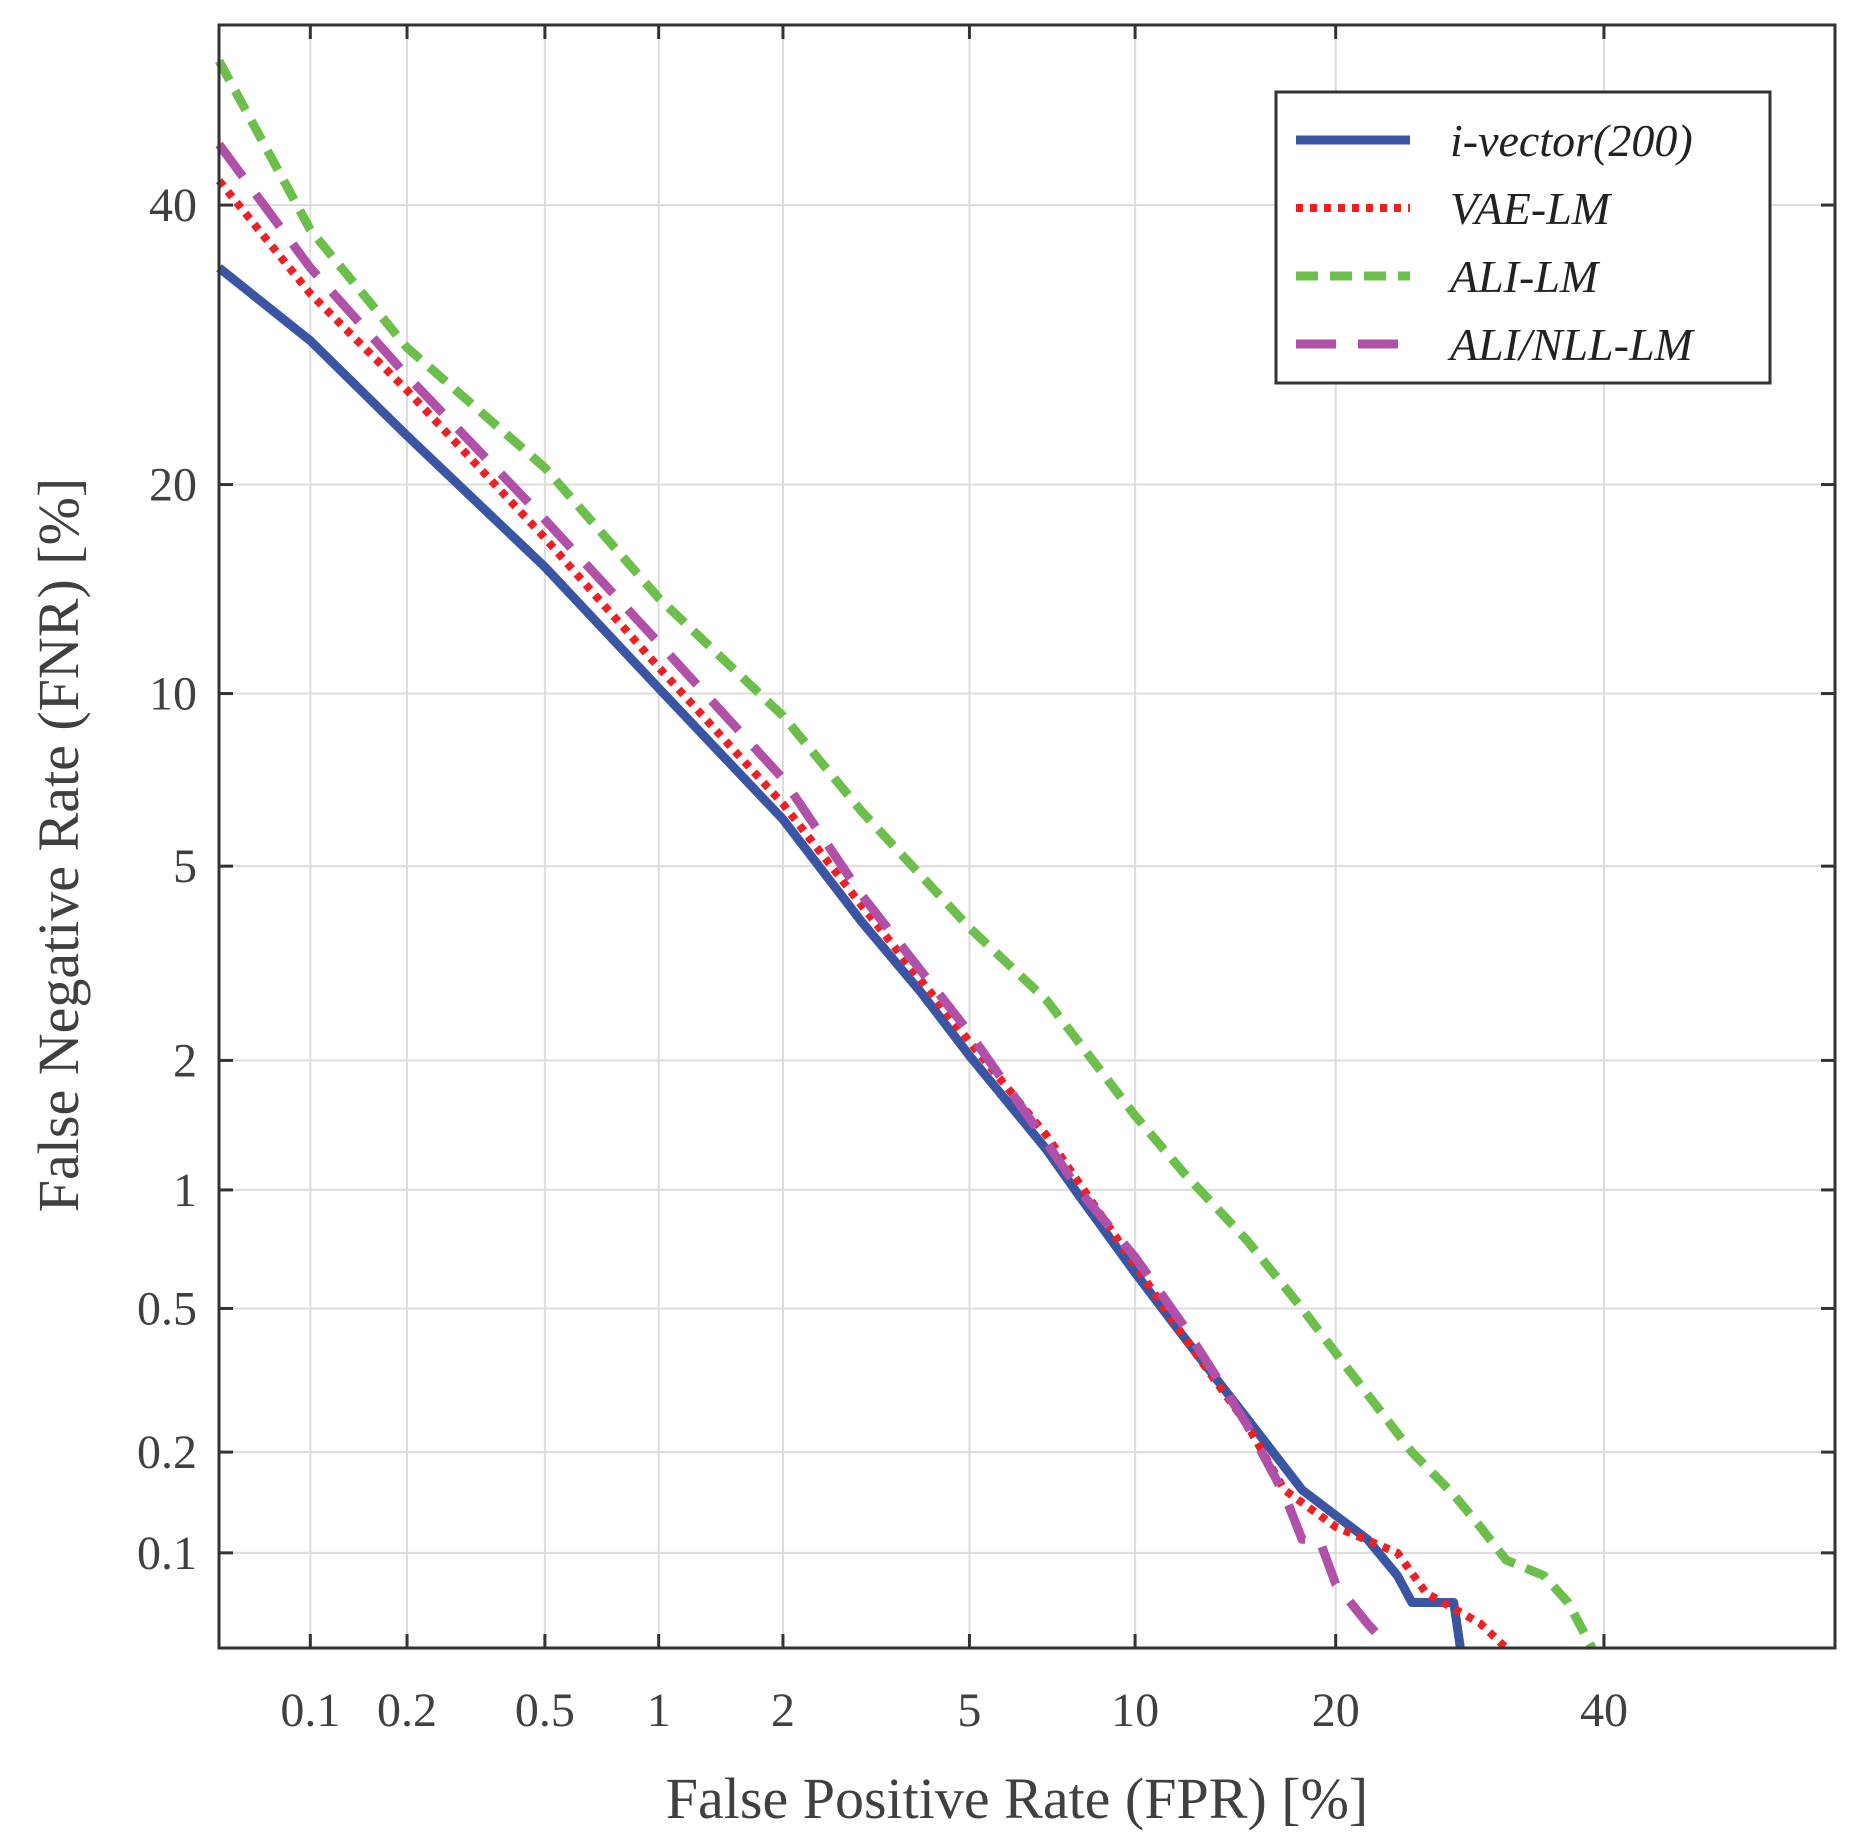 The height and width of the screenshot is (1842, 1855). I want to click on y-tick-label: 40, so click(173, 205).